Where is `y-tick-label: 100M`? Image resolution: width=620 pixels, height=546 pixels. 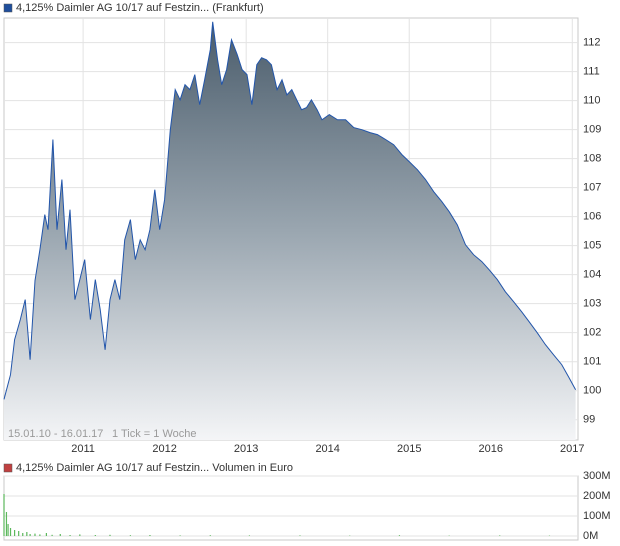
y-tick-label: 100M is located at coordinates (597, 516).